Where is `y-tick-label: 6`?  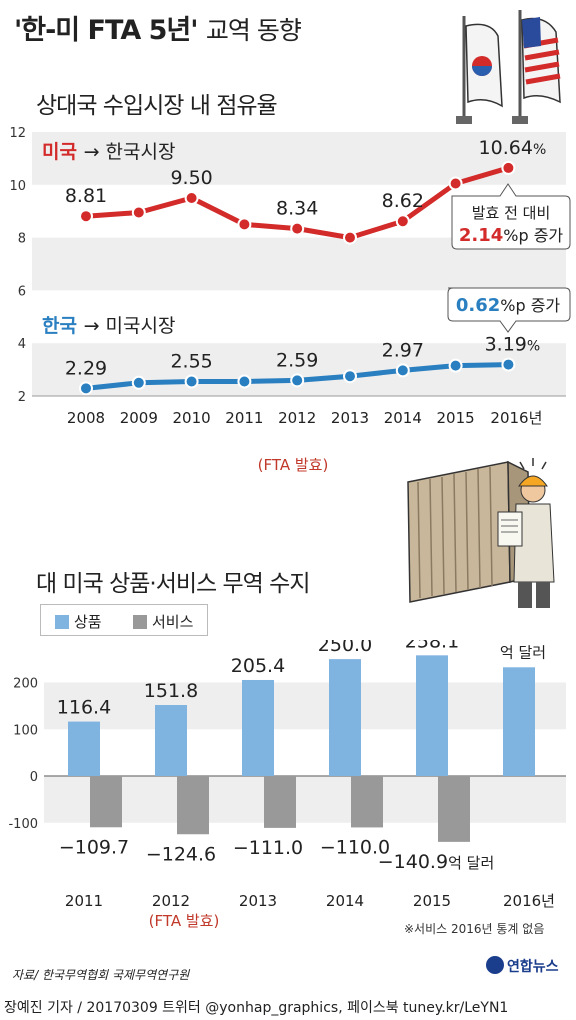
y-tick-label: 6 is located at coordinates (22, 291).